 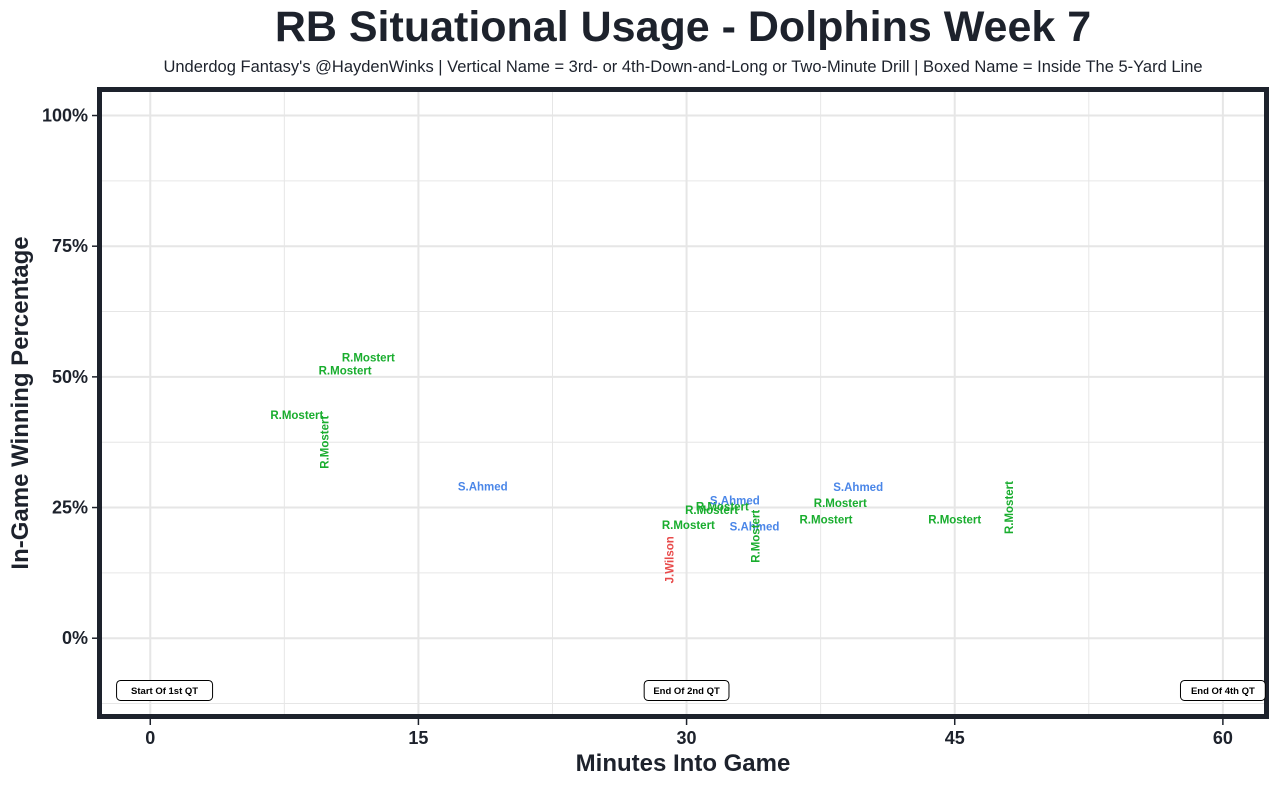 I want to click on annotation-label: End Of 4th QT, so click(x=1223, y=691).